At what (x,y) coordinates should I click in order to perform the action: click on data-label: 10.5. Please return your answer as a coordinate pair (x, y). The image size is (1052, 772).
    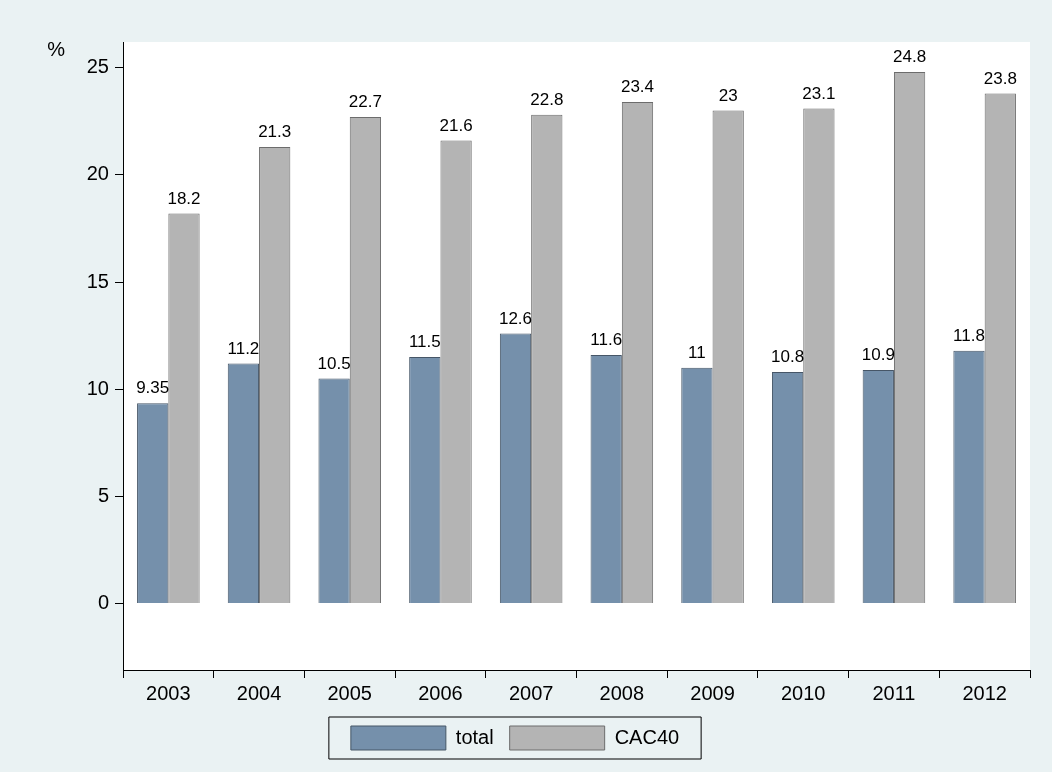
    Looking at the image, I should click on (334, 363).